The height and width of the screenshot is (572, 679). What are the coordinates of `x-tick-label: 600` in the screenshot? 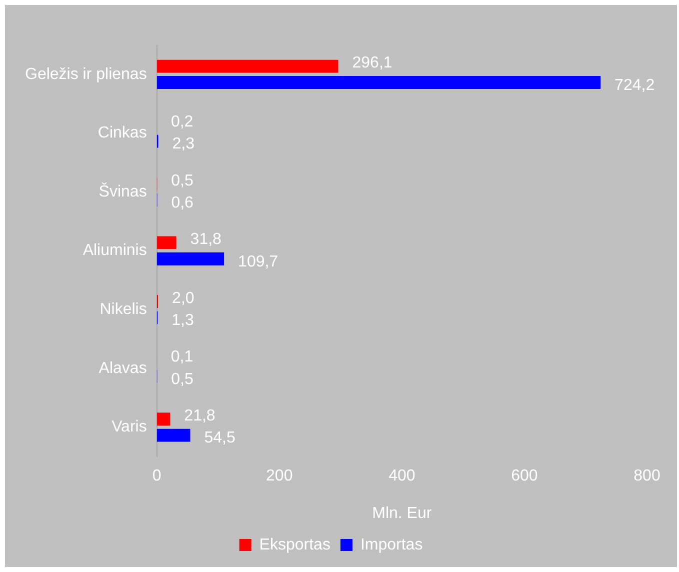 It's located at (524, 476).